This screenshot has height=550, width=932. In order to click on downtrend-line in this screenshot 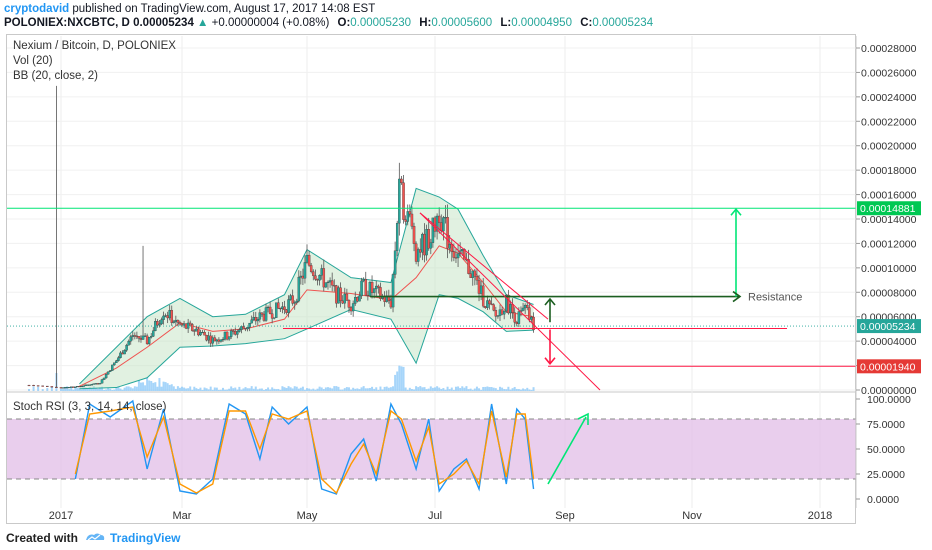, I will do `click(484, 266)`.